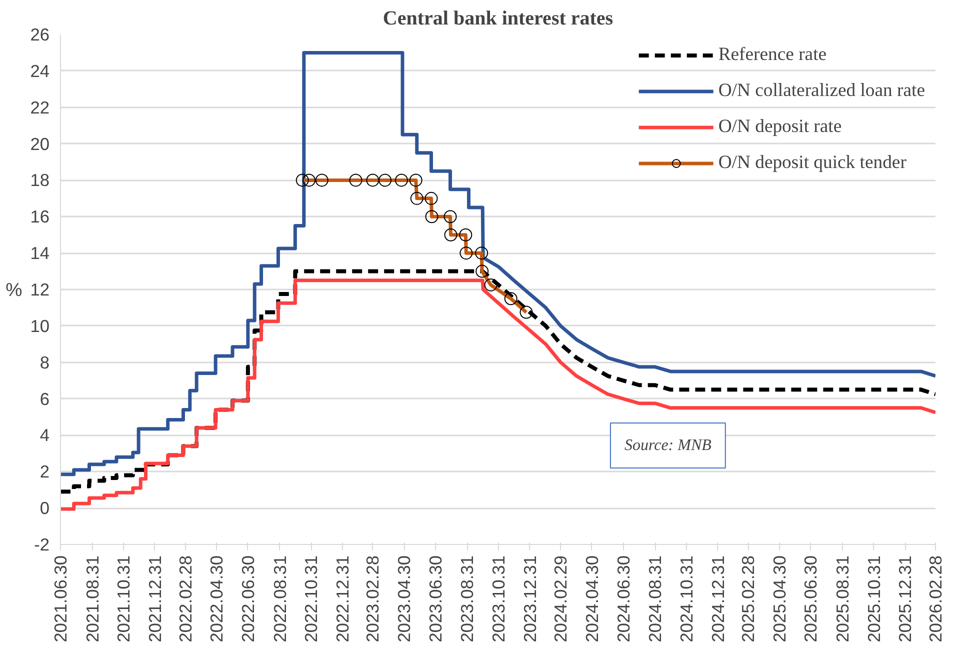 The height and width of the screenshot is (650, 960). What do you see at coordinates (779, 598) in the screenshot?
I see `x-tick-label: 2025.04.30` at bounding box center [779, 598].